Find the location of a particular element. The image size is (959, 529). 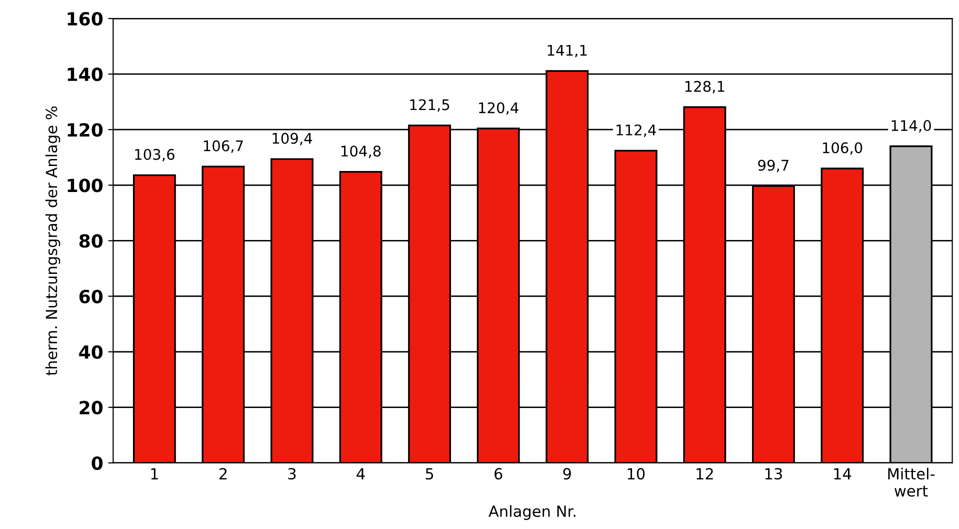

x-tick-label: 2 is located at coordinates (223, 474).